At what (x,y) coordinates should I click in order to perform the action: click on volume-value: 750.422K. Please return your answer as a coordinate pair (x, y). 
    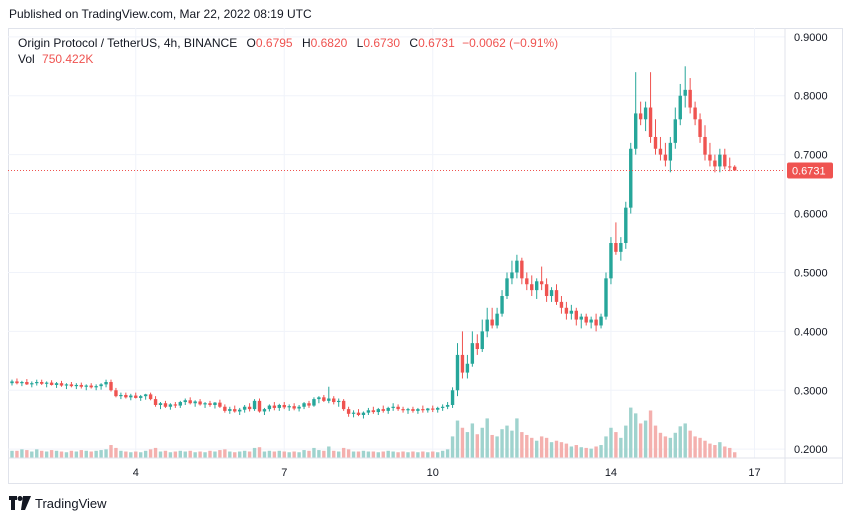
    Looking at the image, I should click on (68, 59).